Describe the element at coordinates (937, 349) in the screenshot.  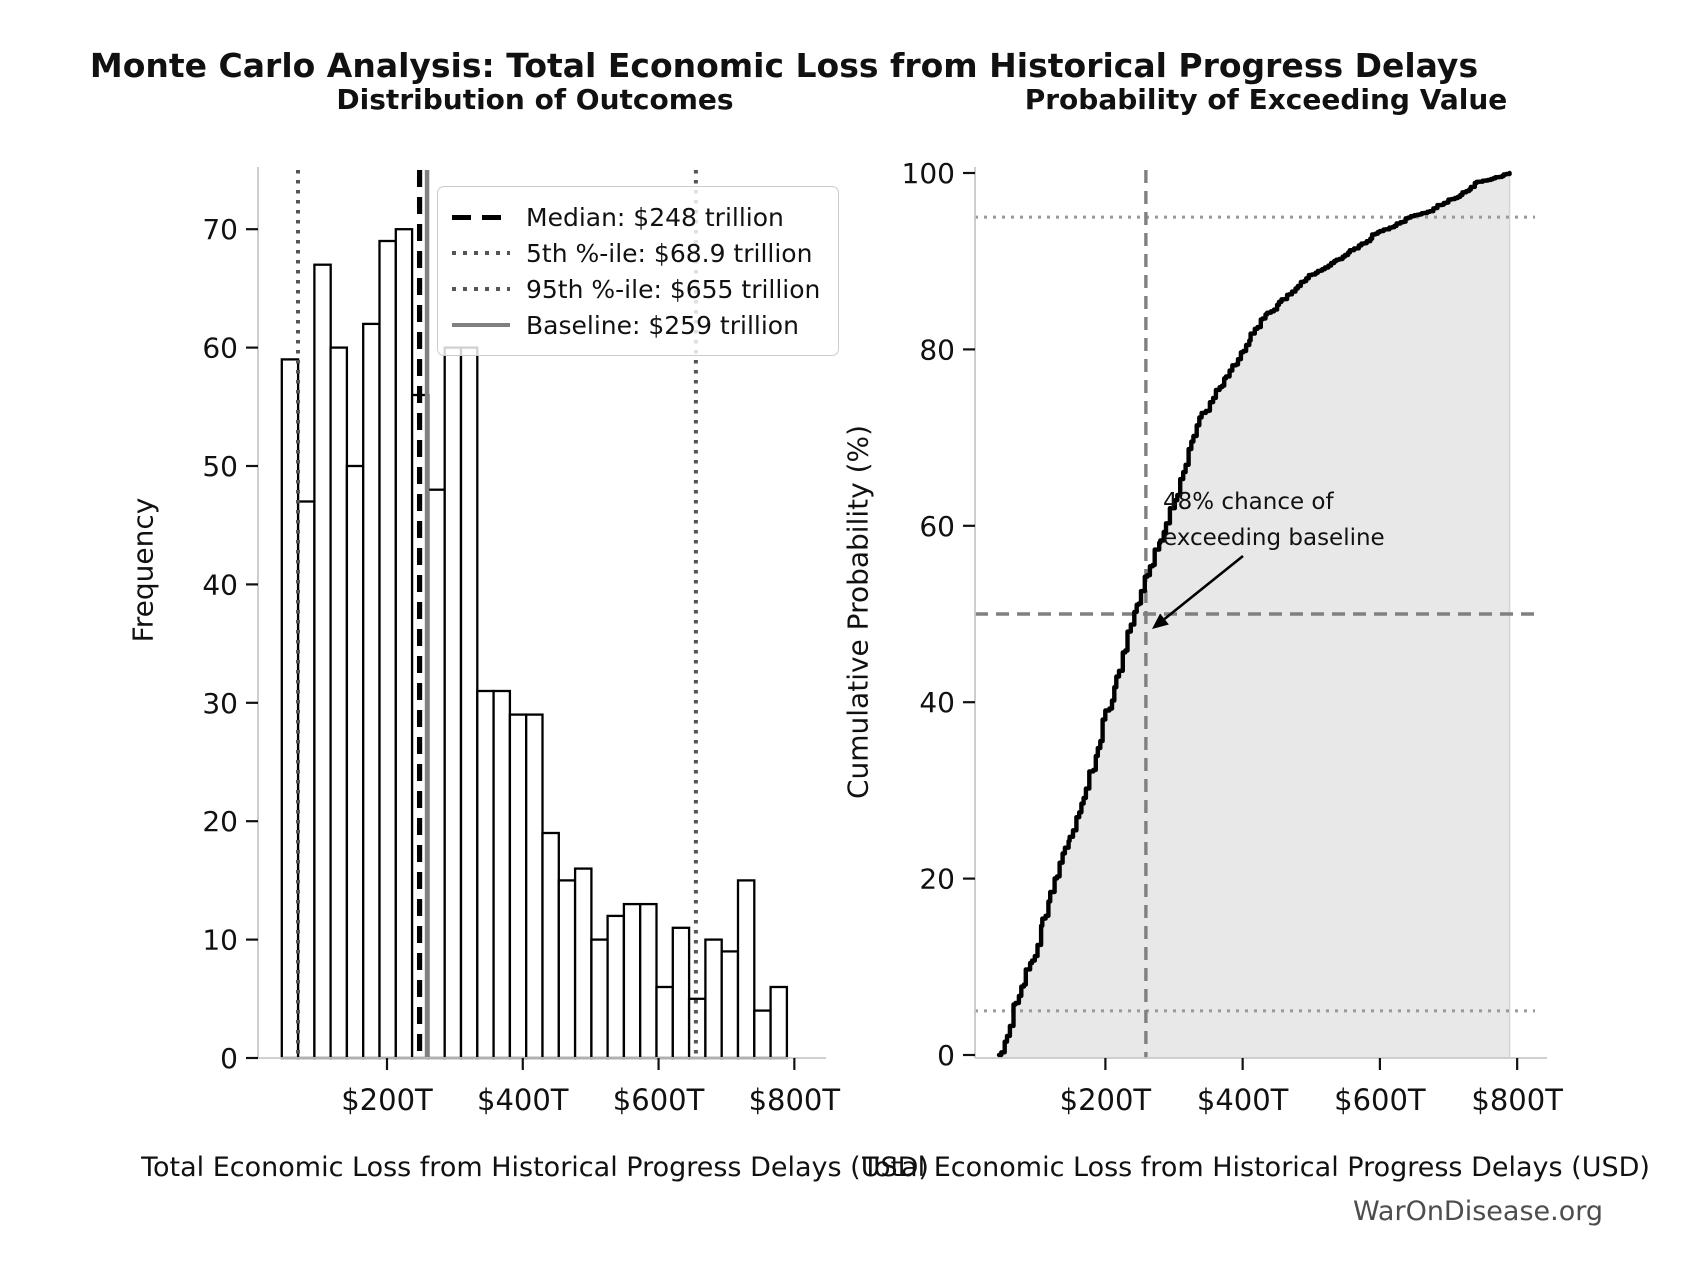
I see `y-tick-label: 80` at that location.